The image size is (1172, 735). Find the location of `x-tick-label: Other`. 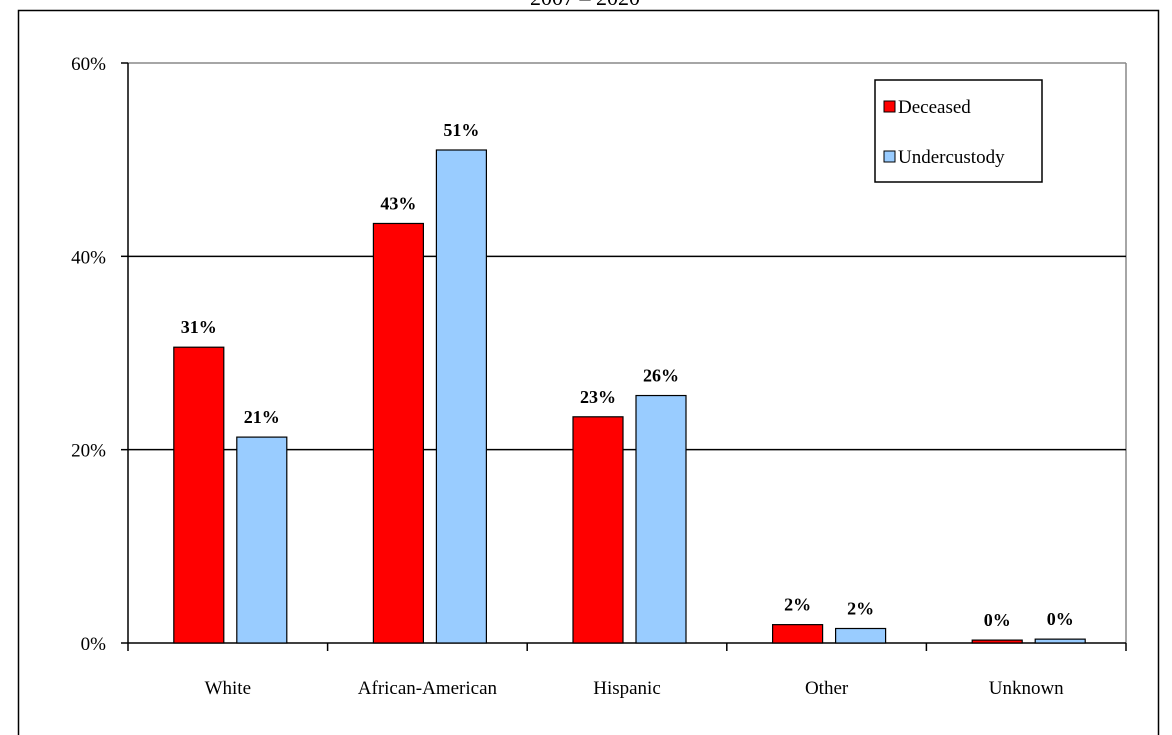

x-tick-label: Other is located at coordinates (827, 688).